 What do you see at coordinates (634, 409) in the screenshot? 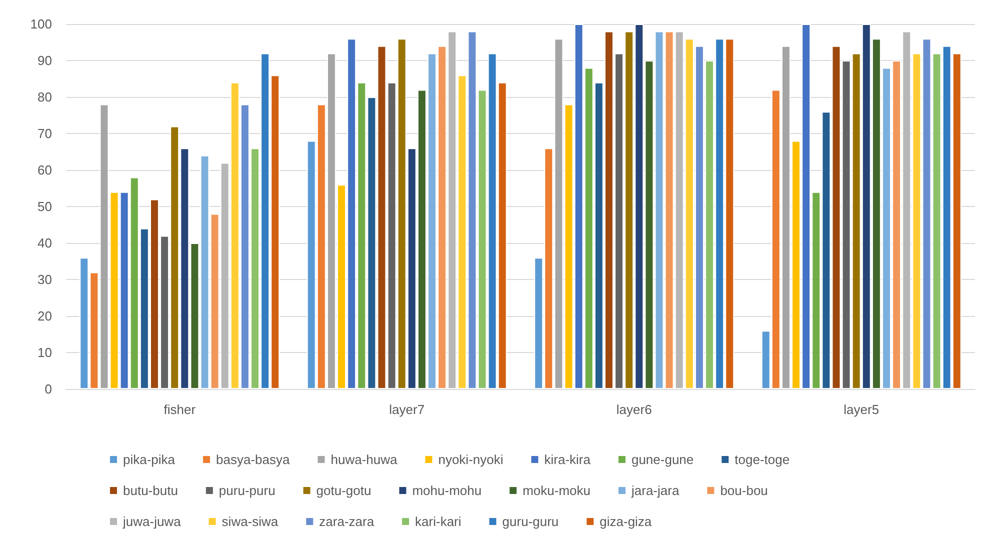
I see `x-tick-label: layer6` at bounding box center [634, 409].